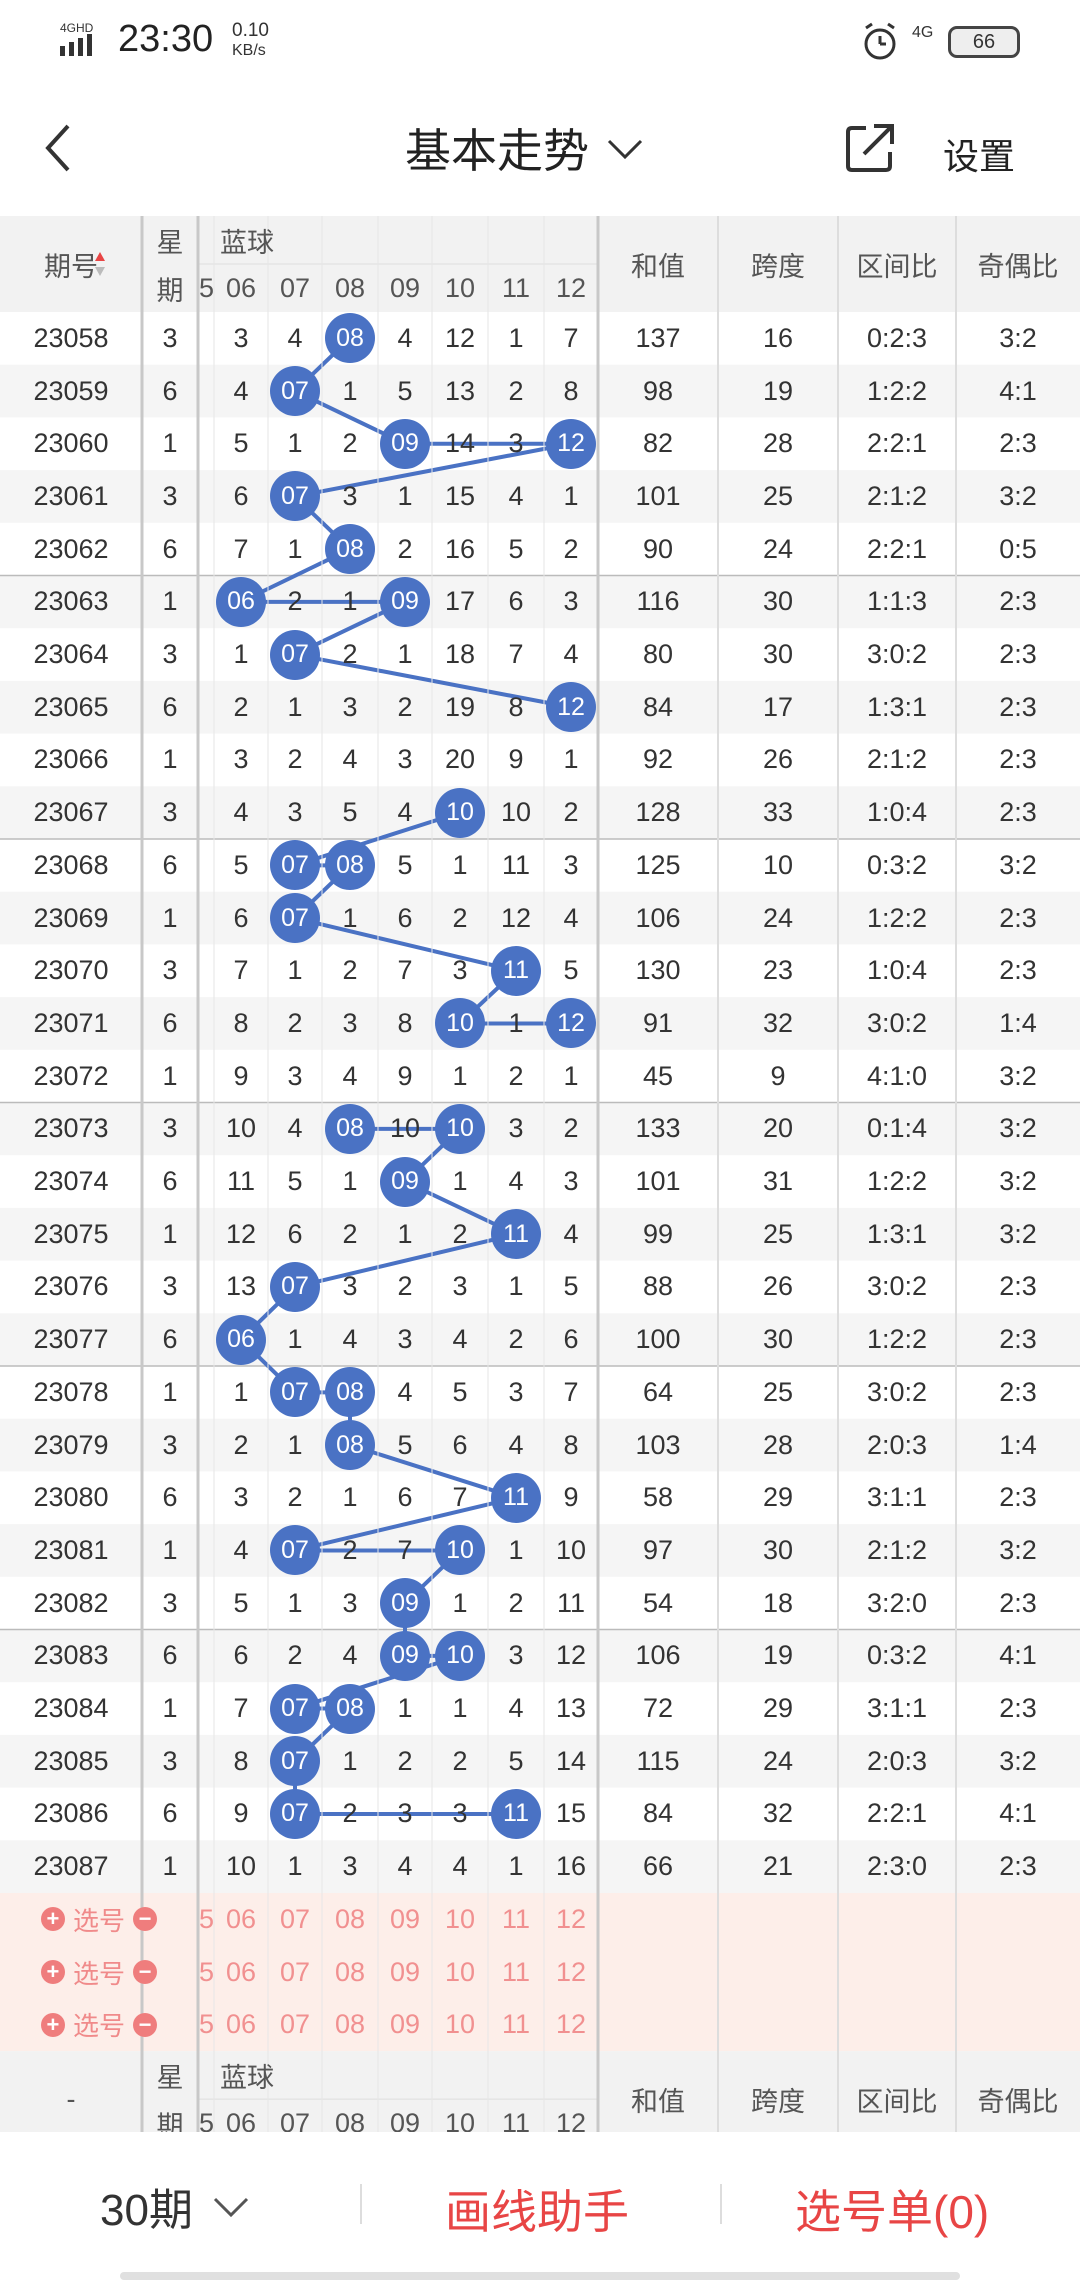  What do you see at coordinates (897, 1602) in the screenshot?
I see `zone-ratio-cell: 3:2:0` at bounding box center [897, 1602].